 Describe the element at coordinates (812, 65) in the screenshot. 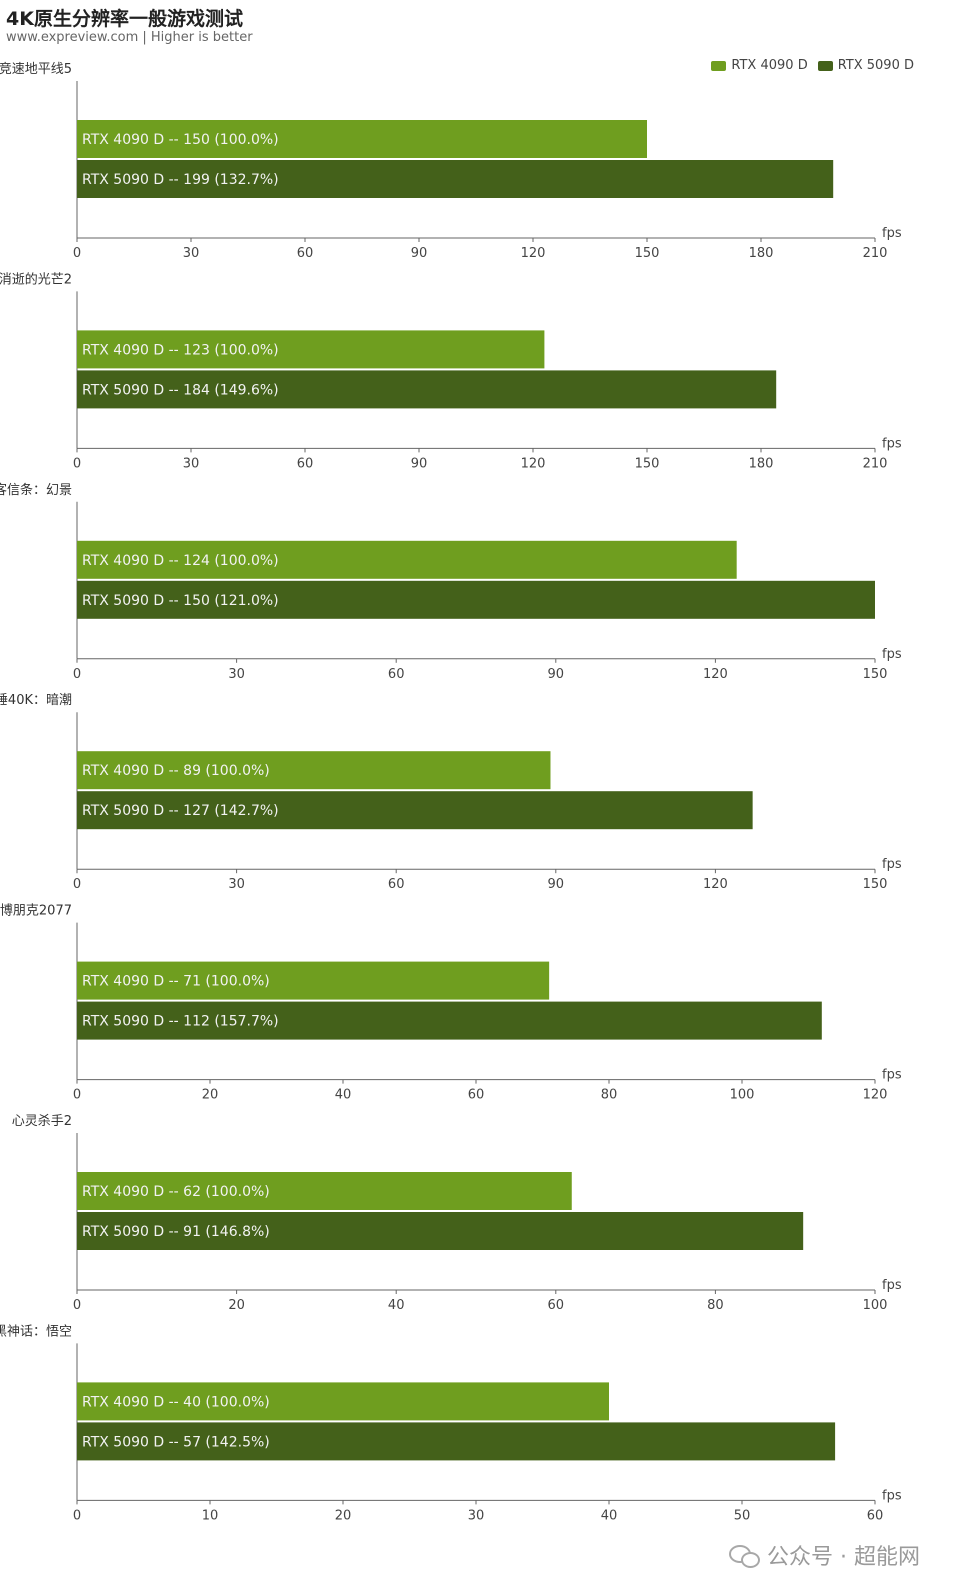

I see `legend: RTX 4090 D RTX 5090 D` at that location.